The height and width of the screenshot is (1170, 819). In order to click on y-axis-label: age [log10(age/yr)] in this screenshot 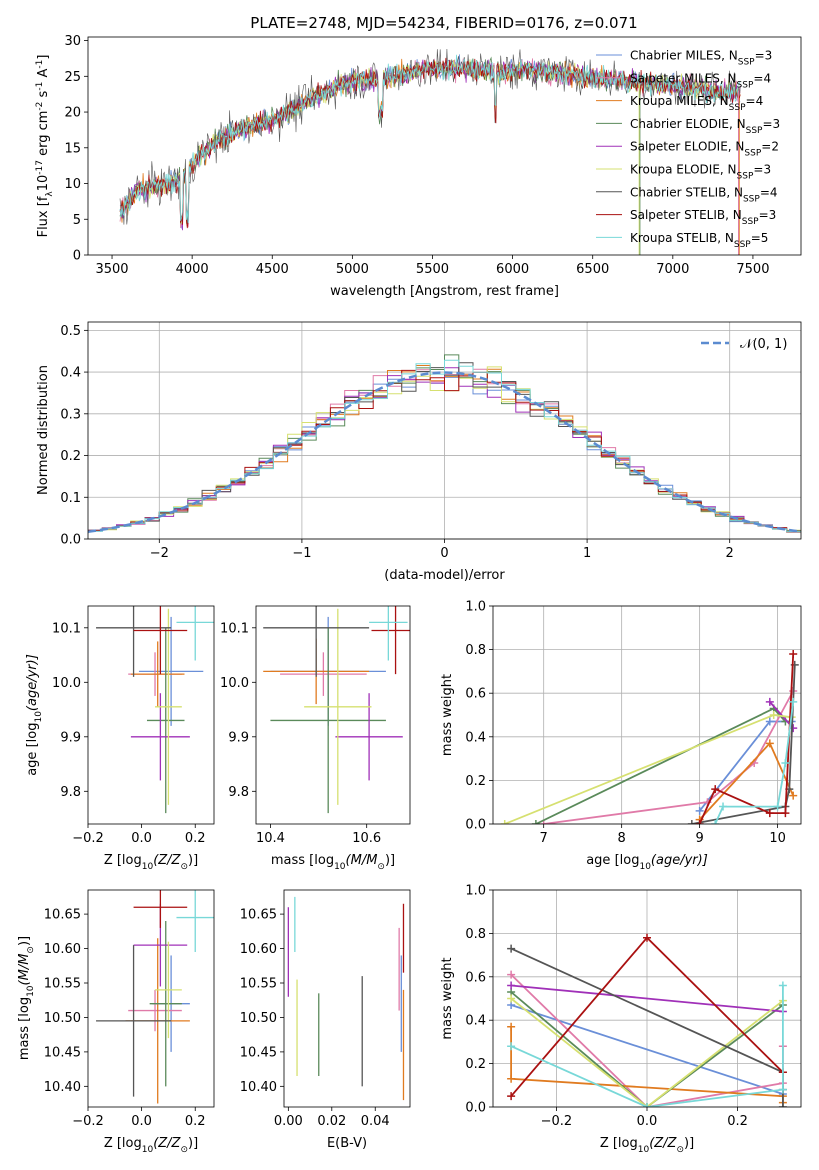, I will do `click(34, 715)`.